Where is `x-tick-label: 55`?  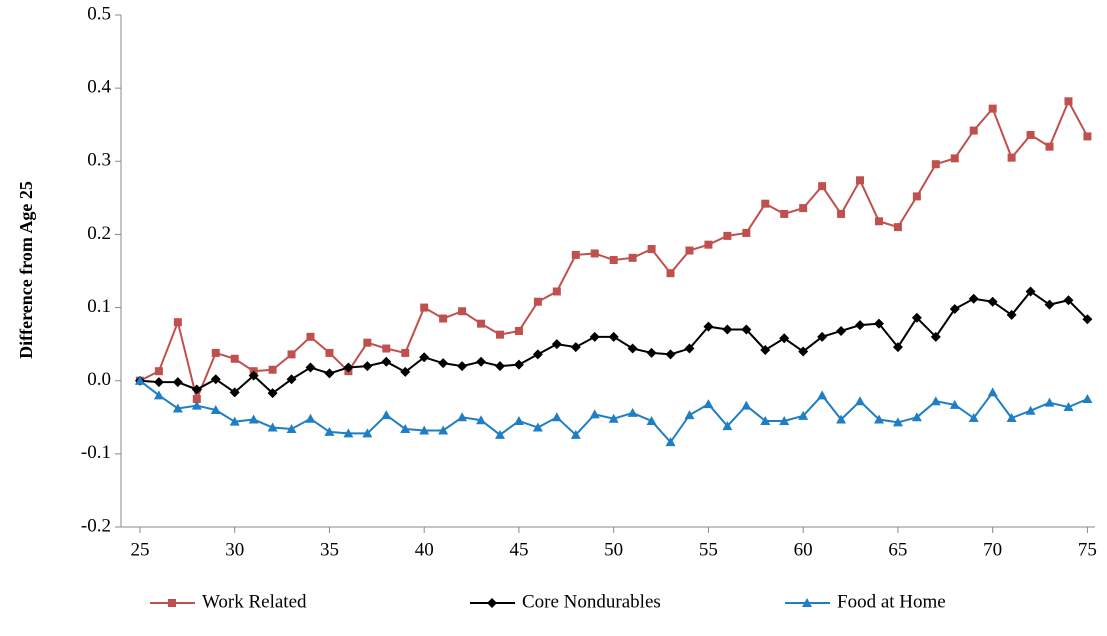 x-tick-label: 55 is located at coordinates (708, 549).